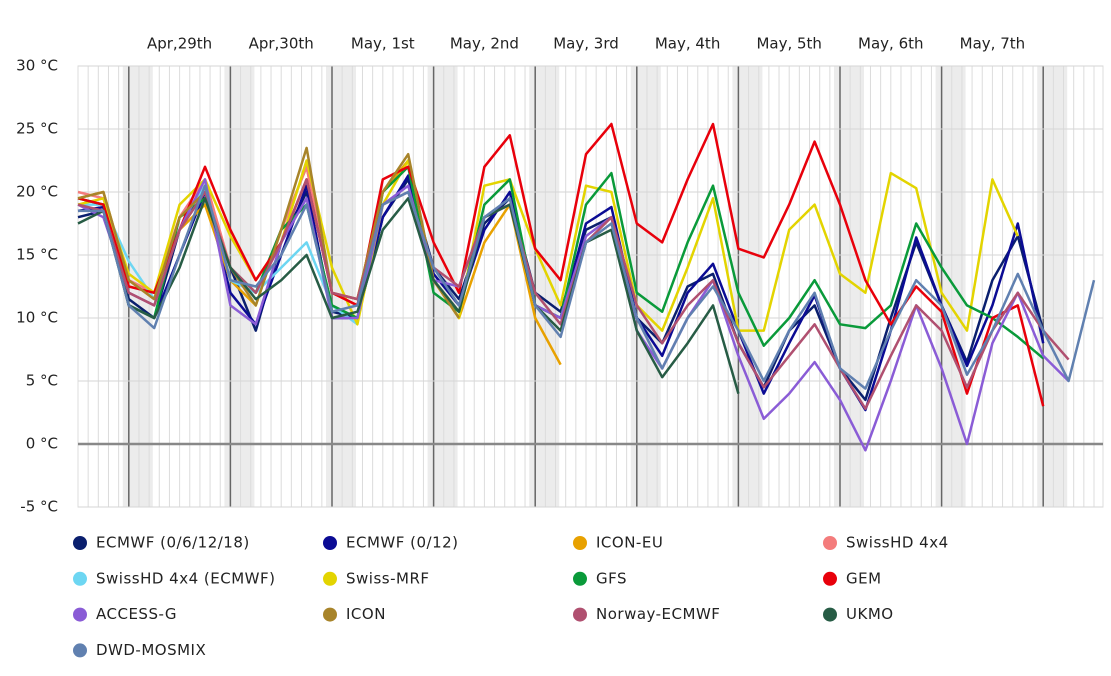 The image size is (1111, 676). What do you see at coordinates (37, 129) in the screenshot?
I see `y-tick-label: 25 °C` at bounding box center [37, 129].